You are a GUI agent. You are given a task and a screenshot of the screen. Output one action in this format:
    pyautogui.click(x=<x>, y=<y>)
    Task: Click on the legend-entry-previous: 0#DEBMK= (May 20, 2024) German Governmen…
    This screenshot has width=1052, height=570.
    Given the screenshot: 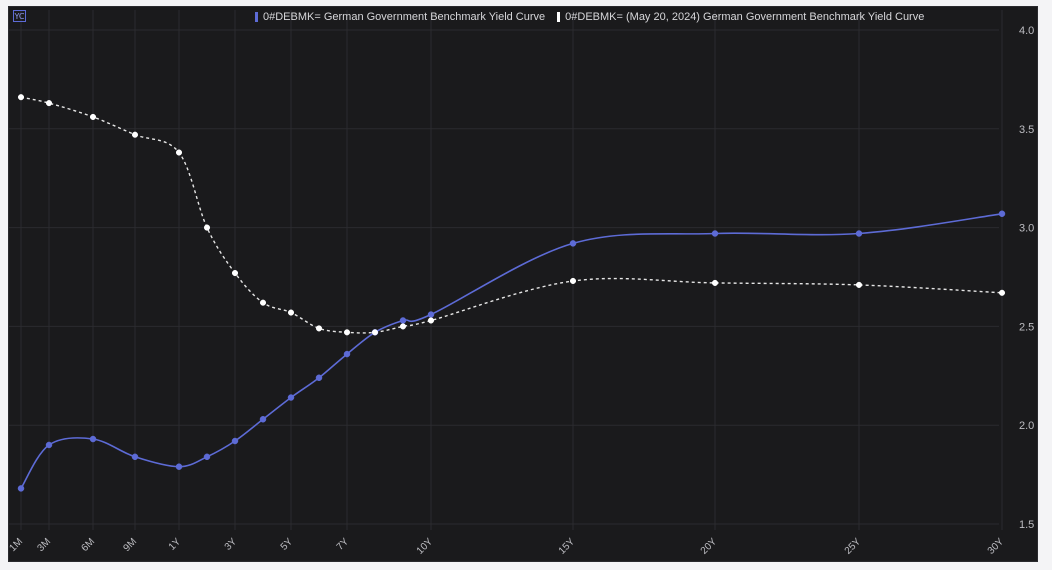 What is the action you would take?
    pyautogui.click(x=740, y=17)
    